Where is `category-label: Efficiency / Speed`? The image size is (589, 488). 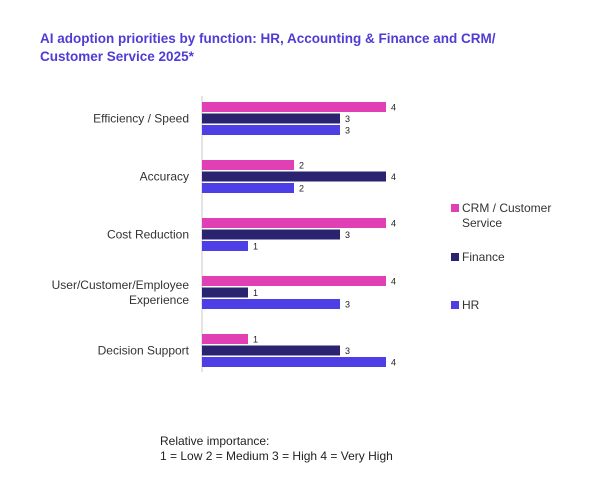 category-label: Efficiency / Speed is located at coordinates (141, 119).